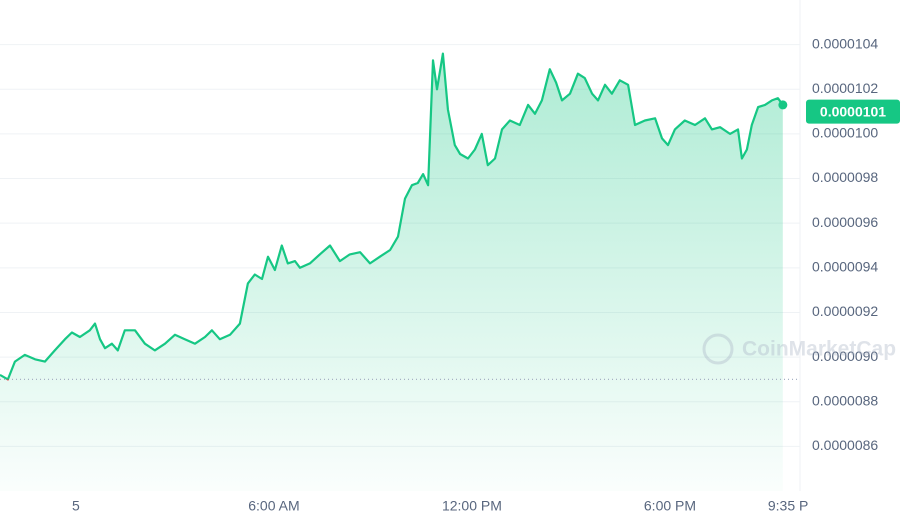 The width and height of the screenshot is (904, 522). Describe the element at coordinates (718, 349) in the screenshot. I see `watermark-logo` at that location.